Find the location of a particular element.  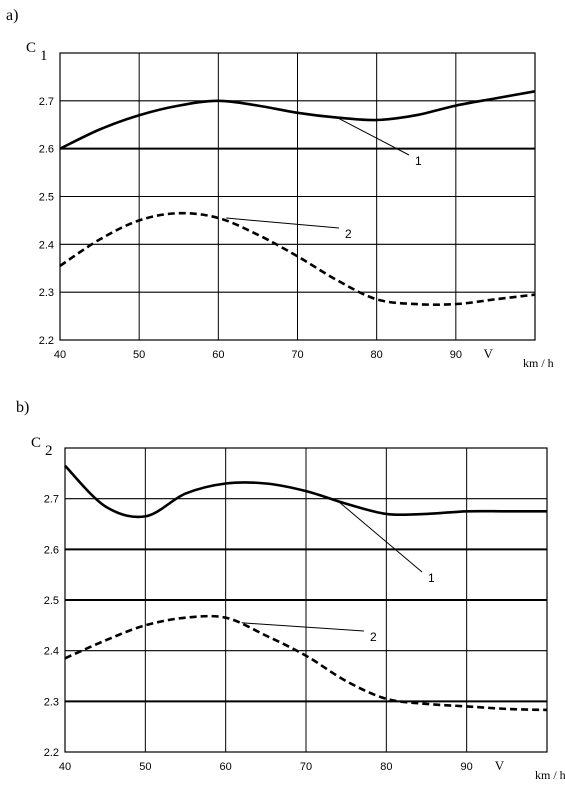

y-axis-label-index: 1 is located at coordinates (44, 56).